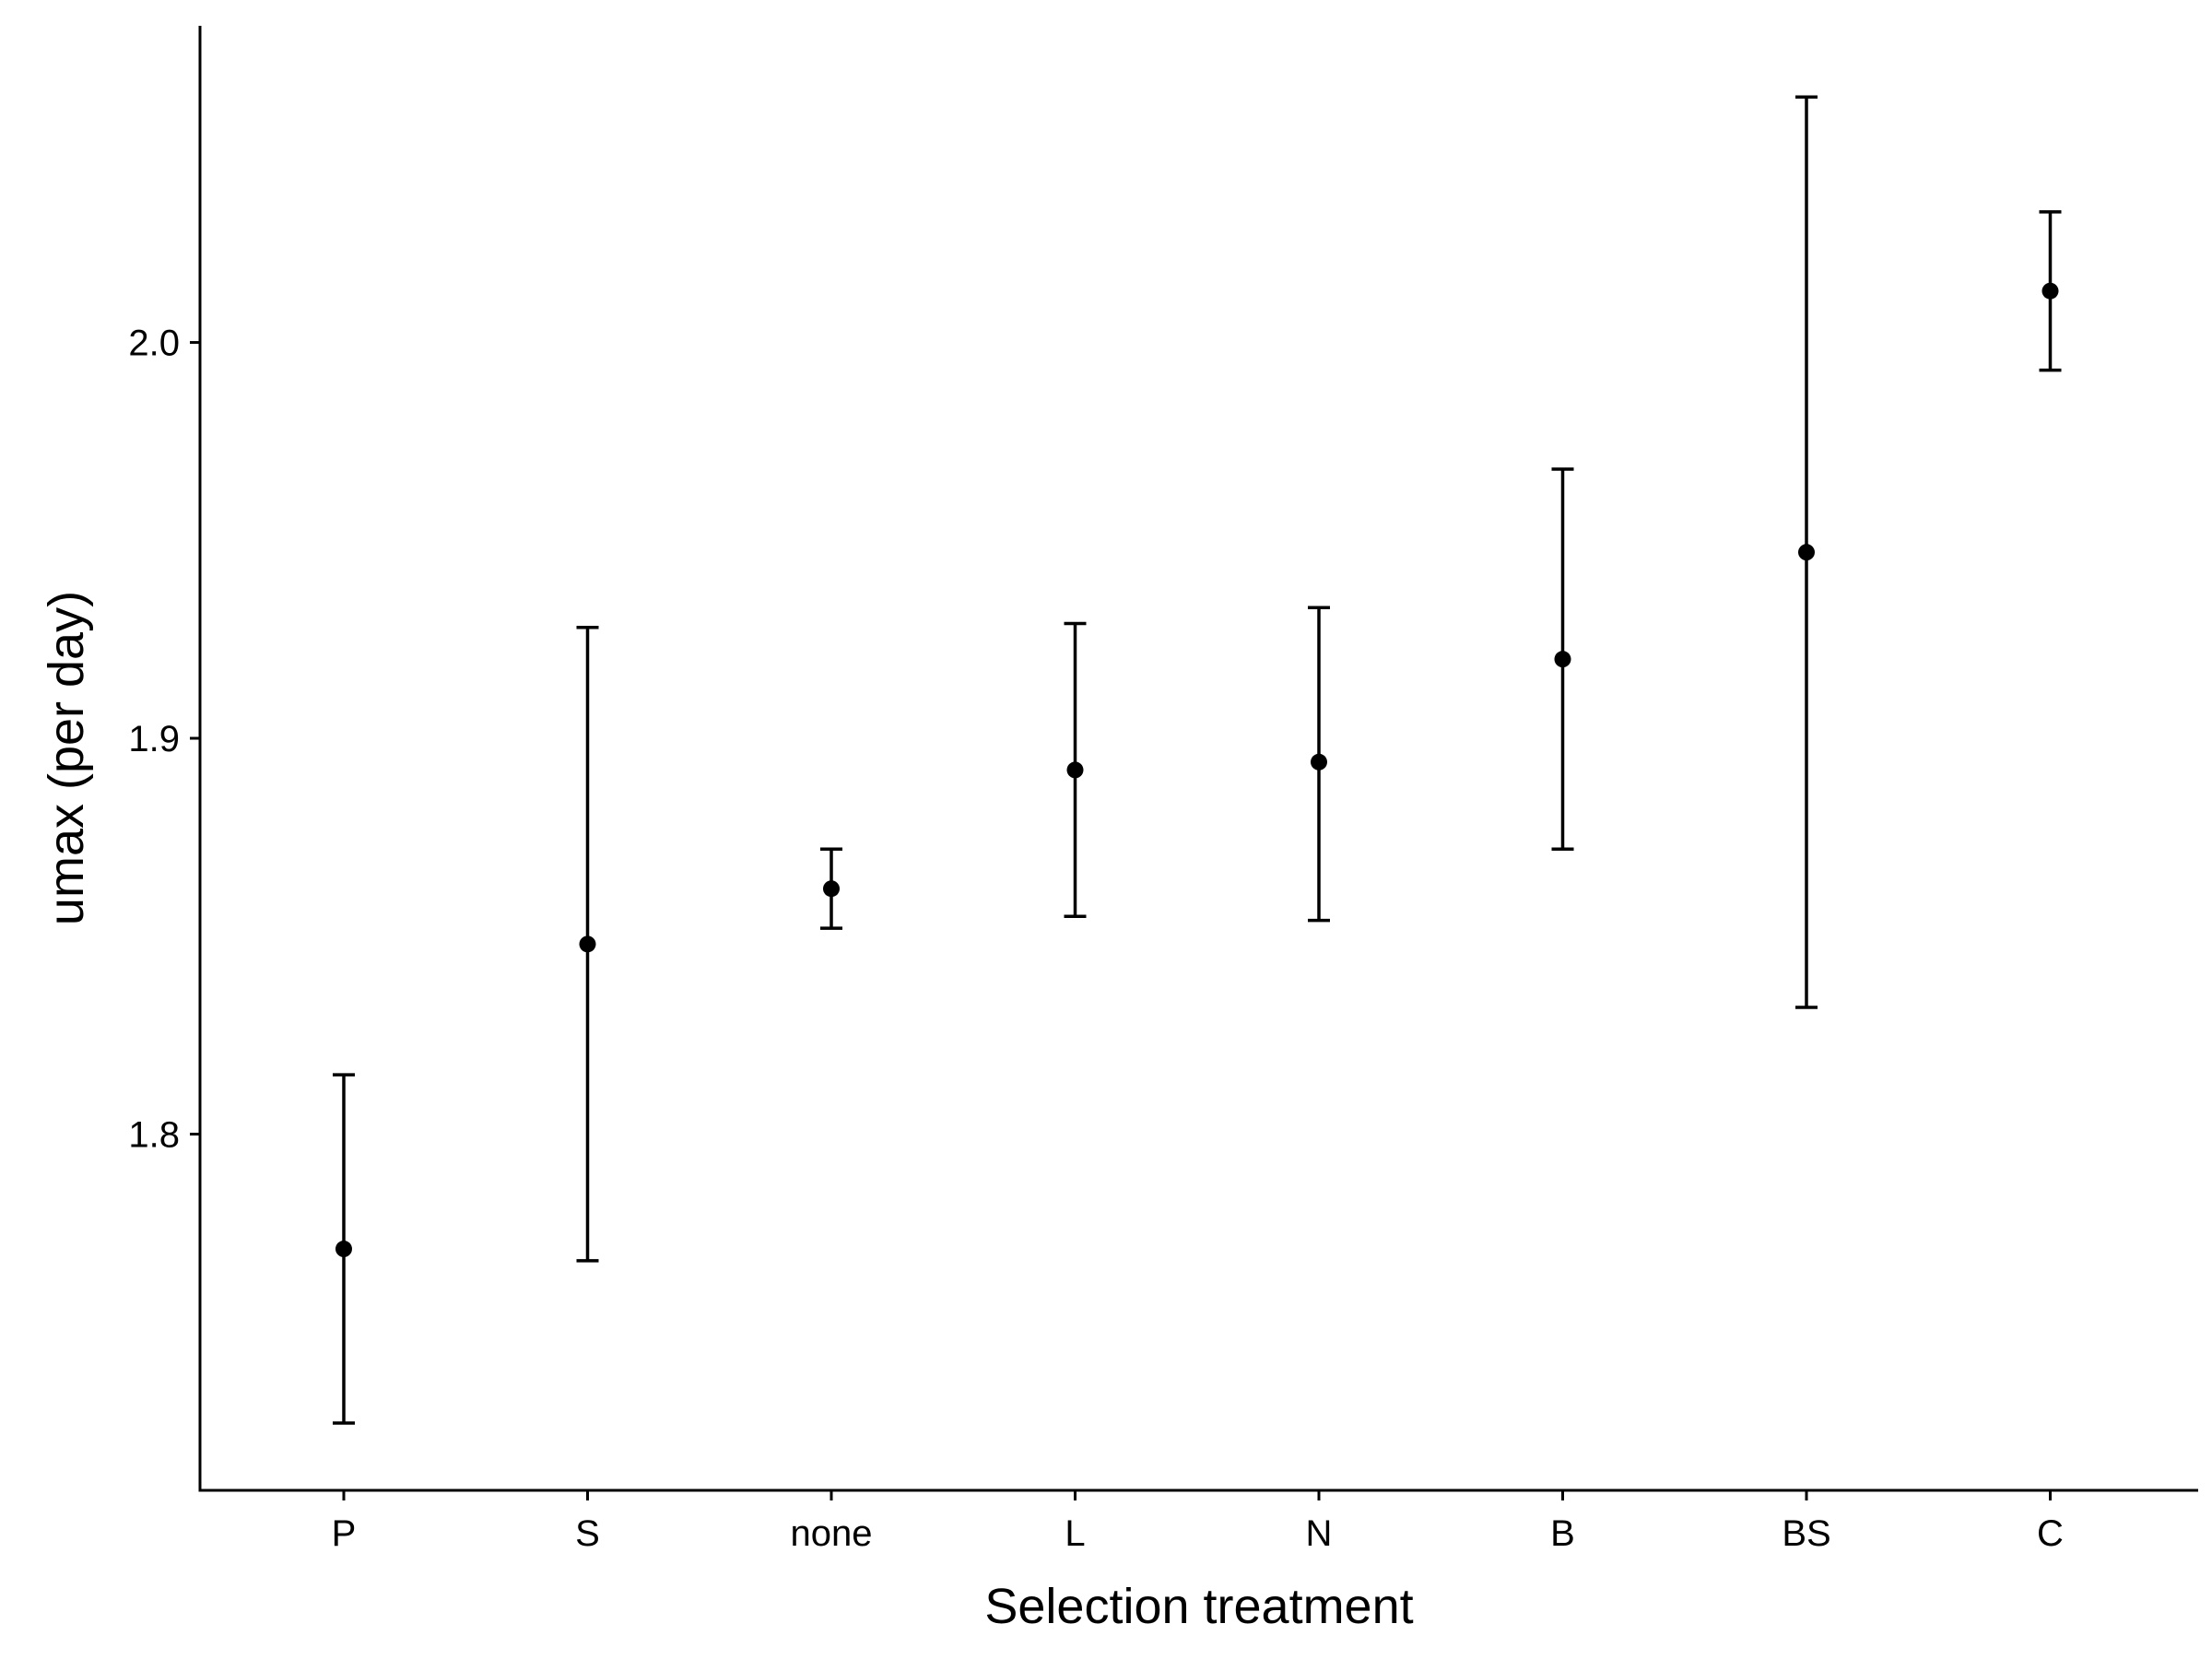 The image size is (2212, 1659). I want to click on data-point-L, so click(1075, 770).